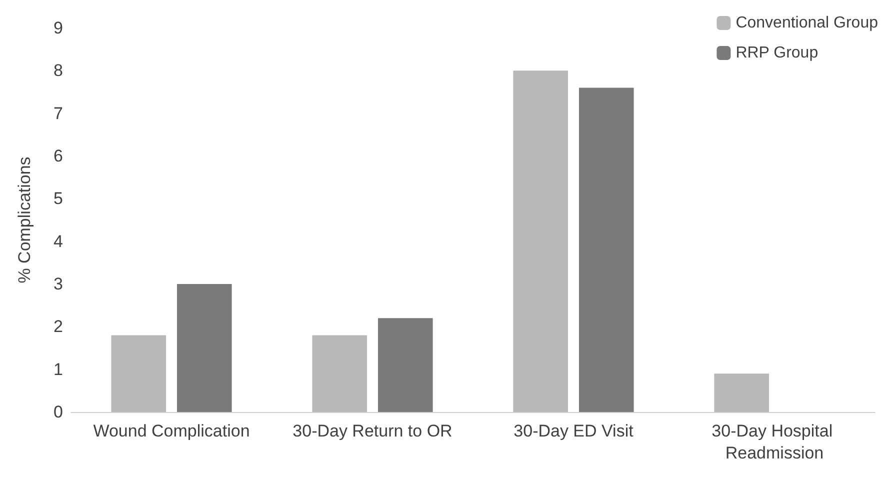 The height and width of the screenshot is (488, 893). Describe the element at coordinates (58, 28) in the screenshot. I see `y-tick-label: 9` at that location.